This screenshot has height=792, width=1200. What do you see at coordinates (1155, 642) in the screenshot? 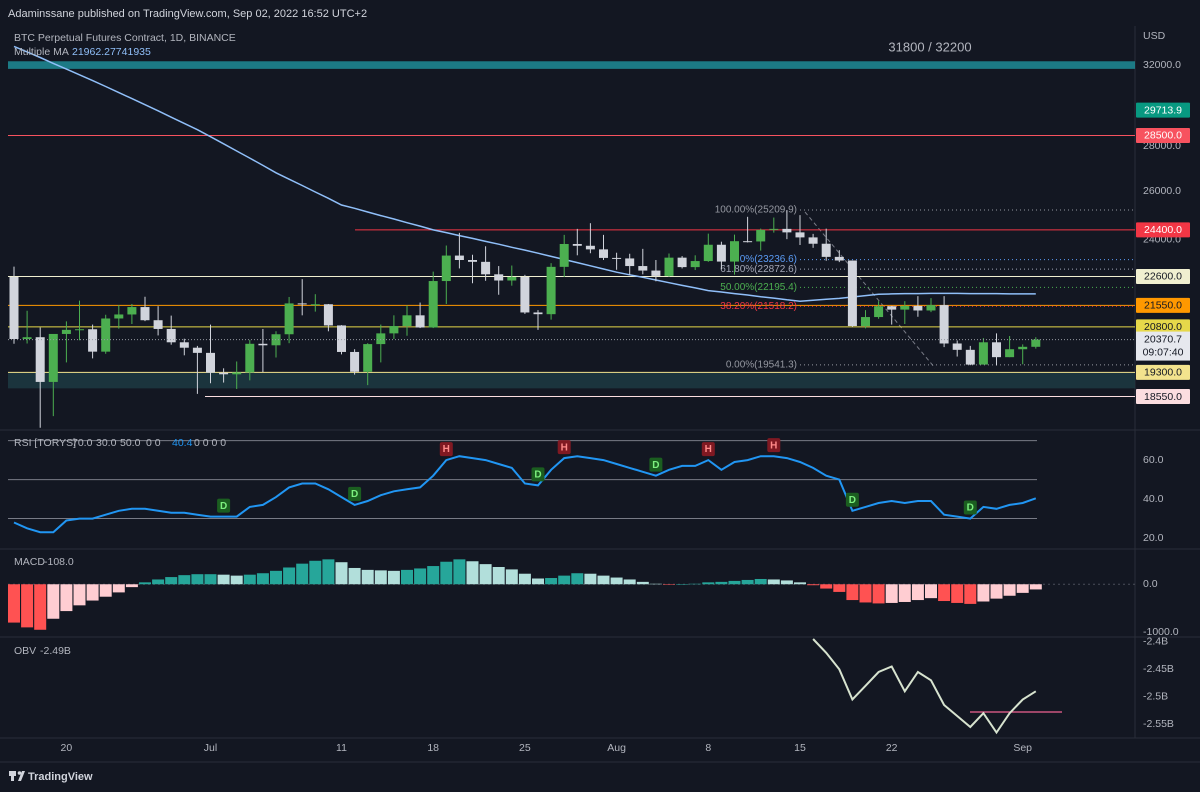
I see `y-tick-label: -2.4B` at bounding box center [1155, 642].